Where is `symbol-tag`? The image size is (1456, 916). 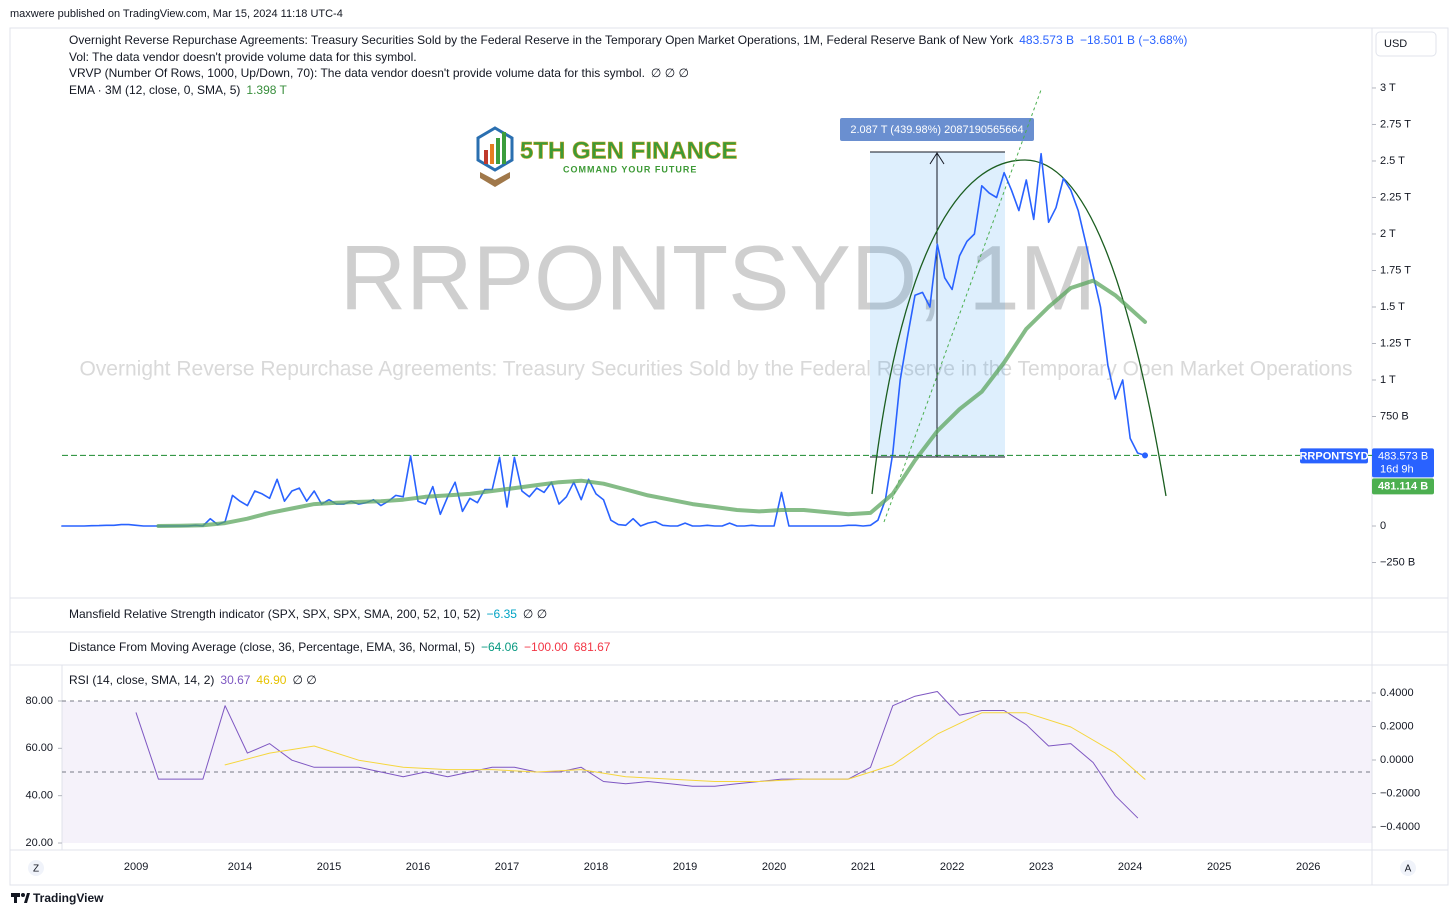
symbol-tag is located at coordinates (1334, 456).